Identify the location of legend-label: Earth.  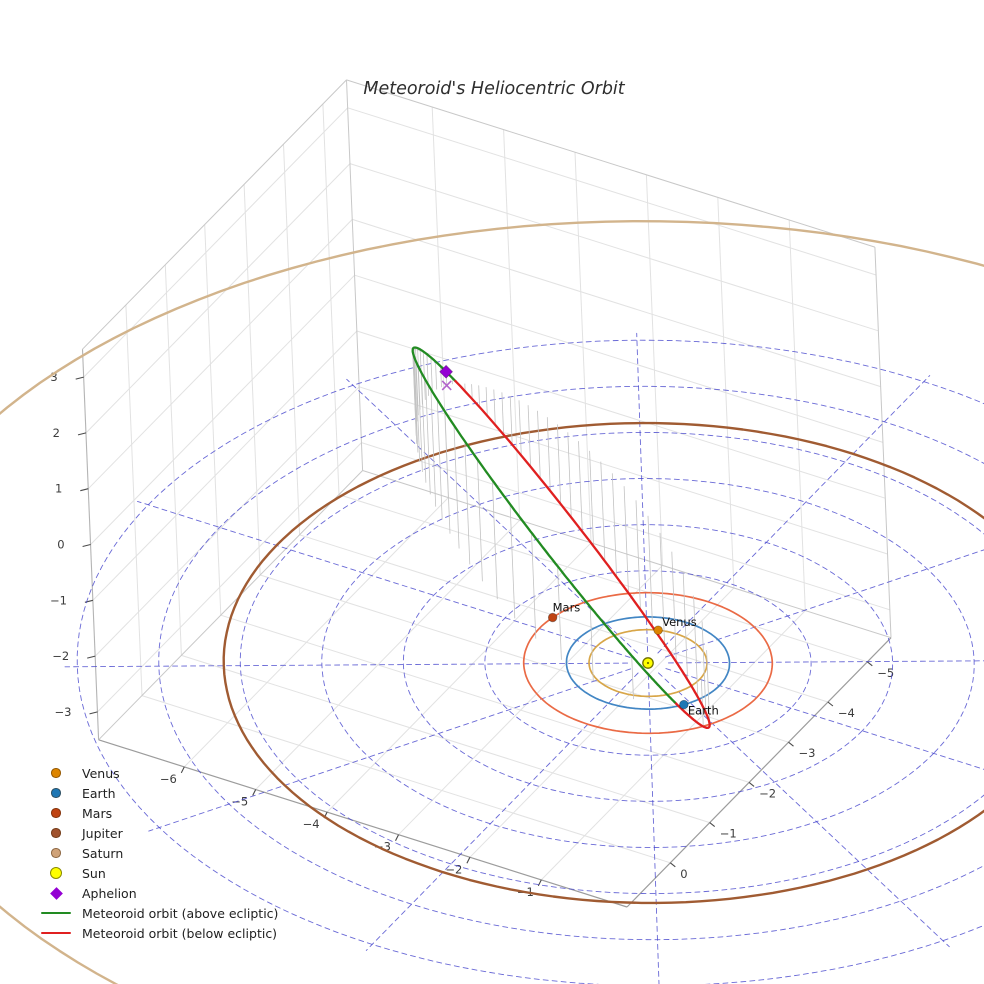
(99, 793).